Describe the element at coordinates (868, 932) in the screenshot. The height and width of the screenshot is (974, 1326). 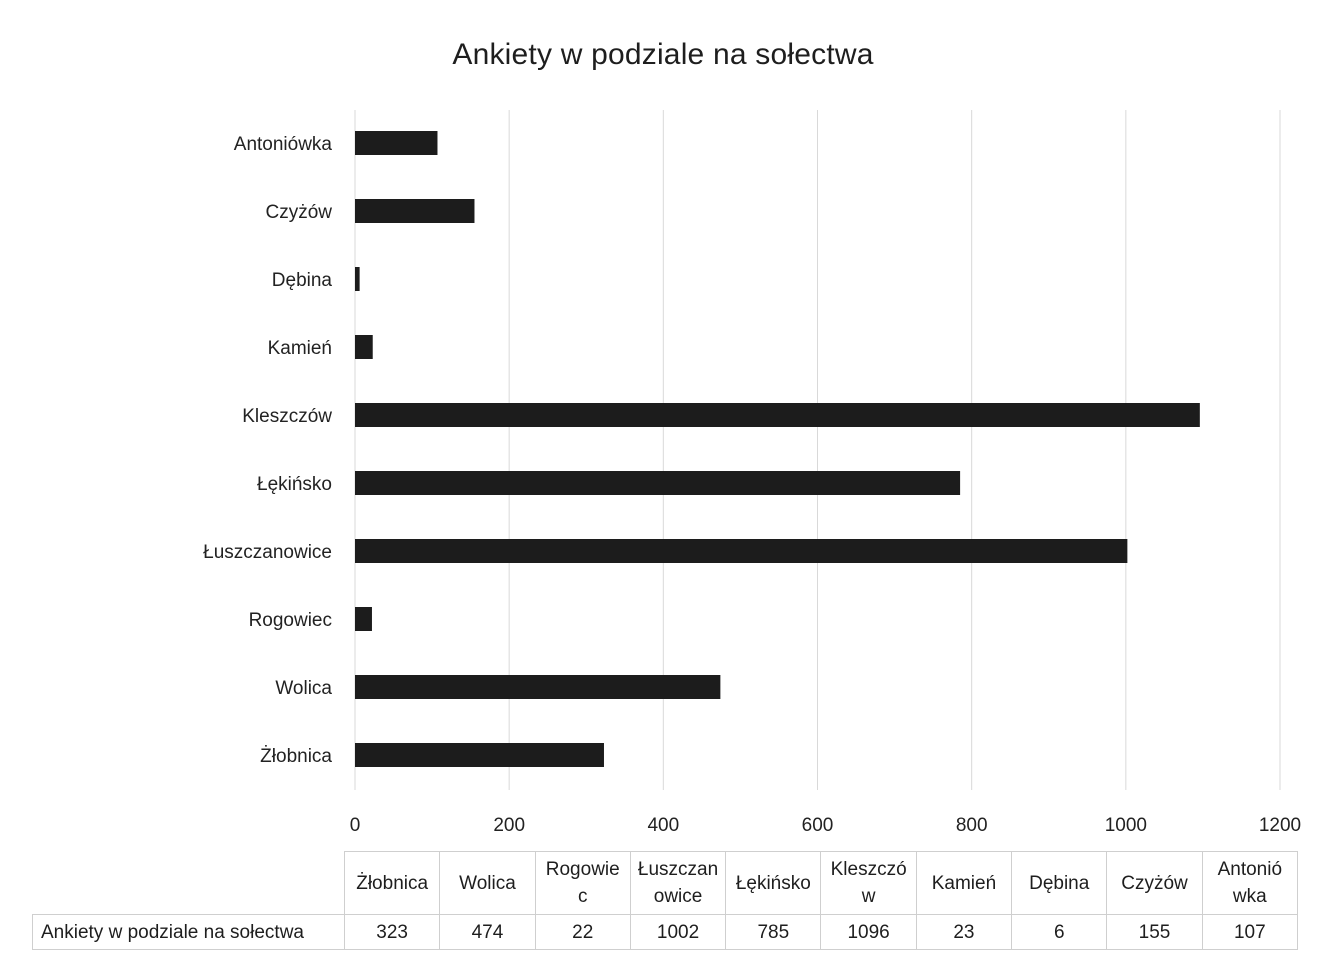
I see `data-table-value-cell: 1096` at that location.